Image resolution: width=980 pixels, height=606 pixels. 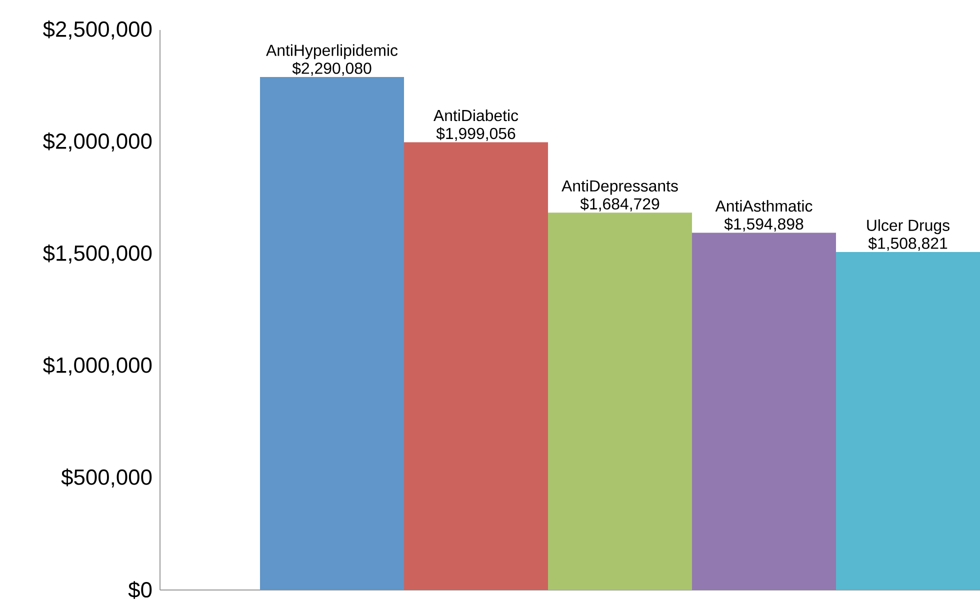 I want to click on data-label: $1,684,729, so click(x=620, y=205).